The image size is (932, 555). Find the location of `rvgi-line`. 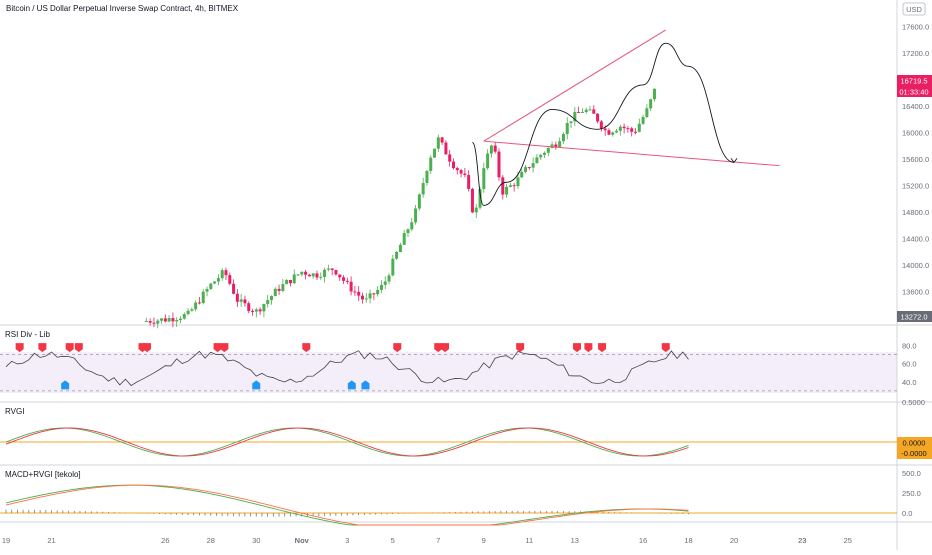

rvgi-line is located at coordinates (347, 442).